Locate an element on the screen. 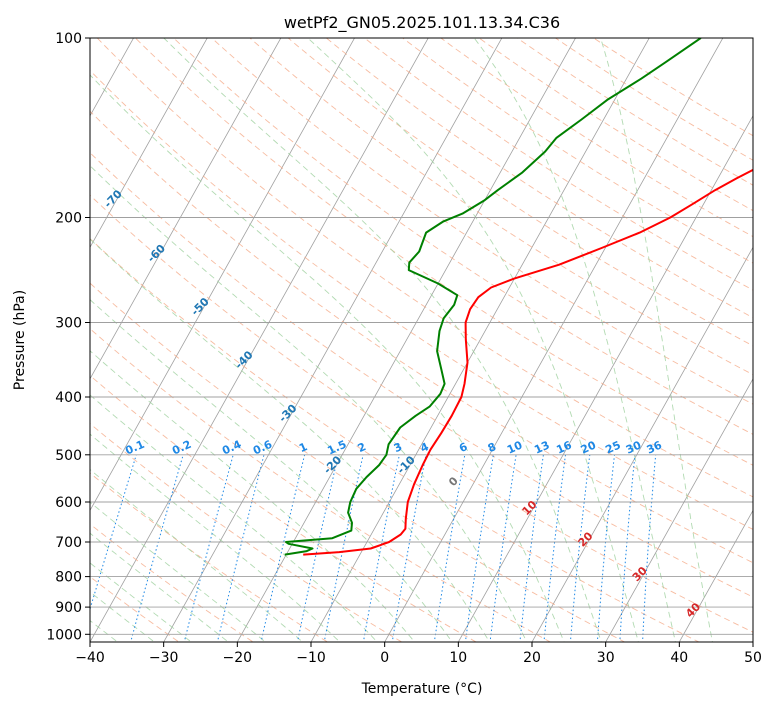 Image resolution: width=775 pixels, height=708 pixels. y-tick-label: 500 is located at coordinates (68, 456).